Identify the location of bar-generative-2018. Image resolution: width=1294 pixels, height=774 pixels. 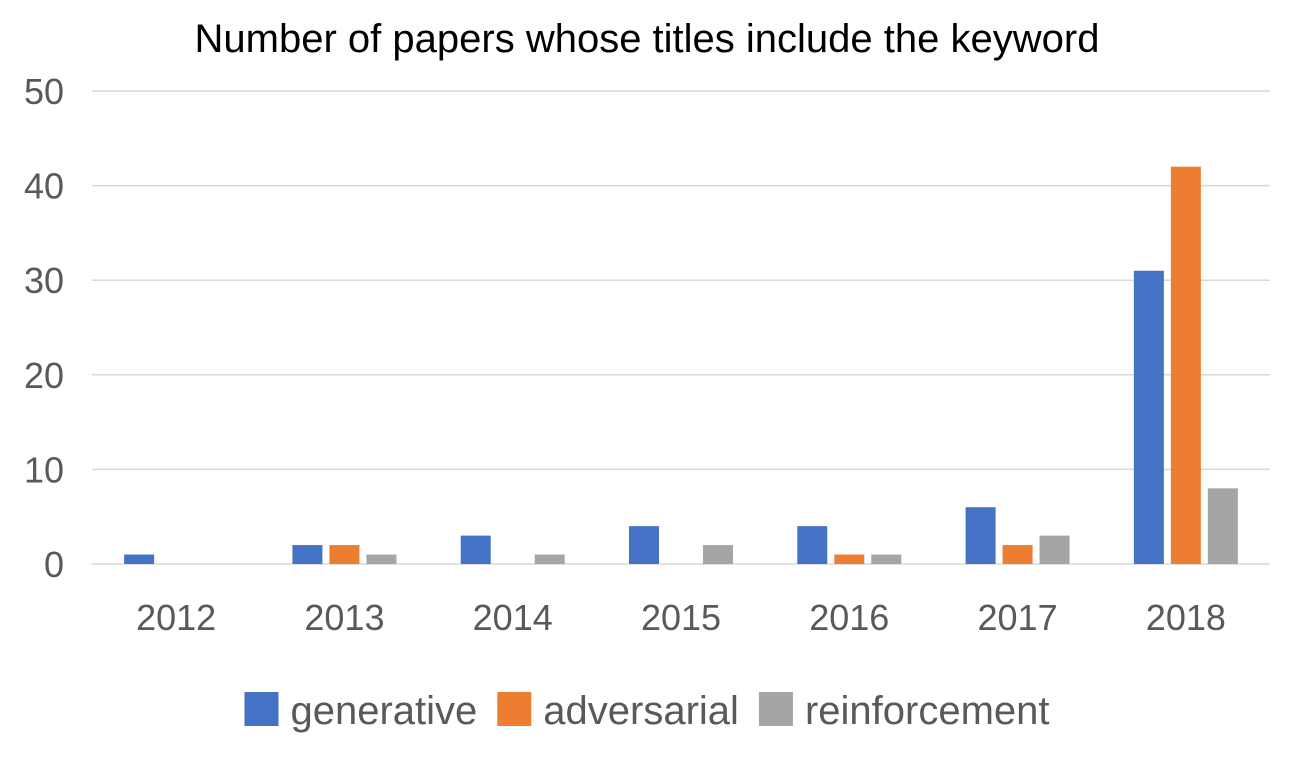
(1148, 417).